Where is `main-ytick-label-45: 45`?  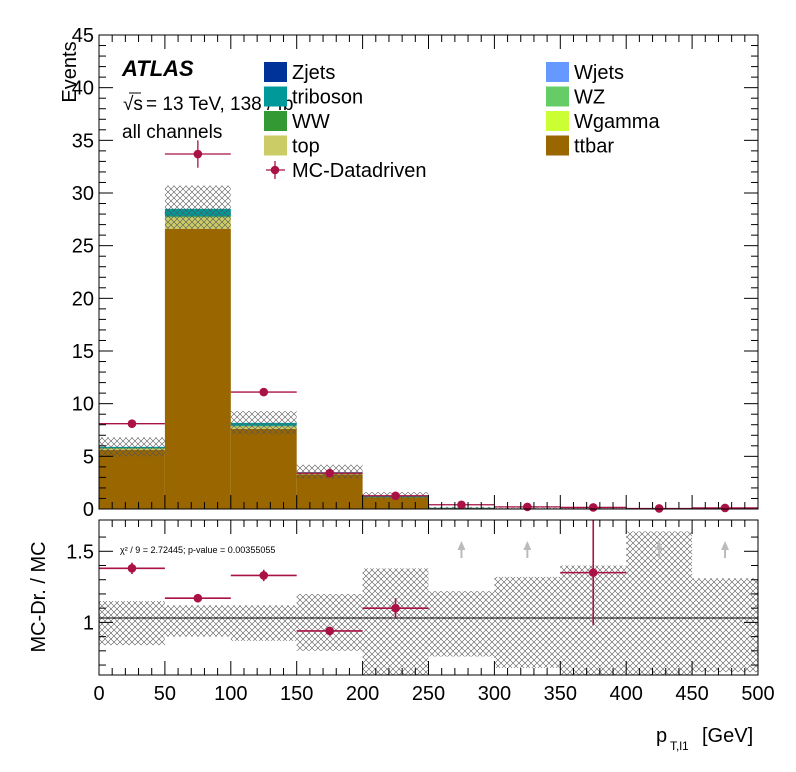 main-ytick-label-45: 45 is located at coordinates (83, 36).